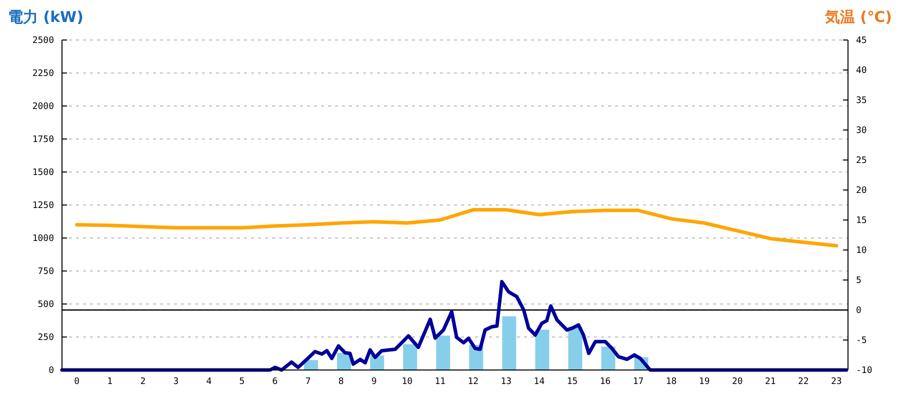  I want to click on x-tick-label: 13, so click(506, 382).